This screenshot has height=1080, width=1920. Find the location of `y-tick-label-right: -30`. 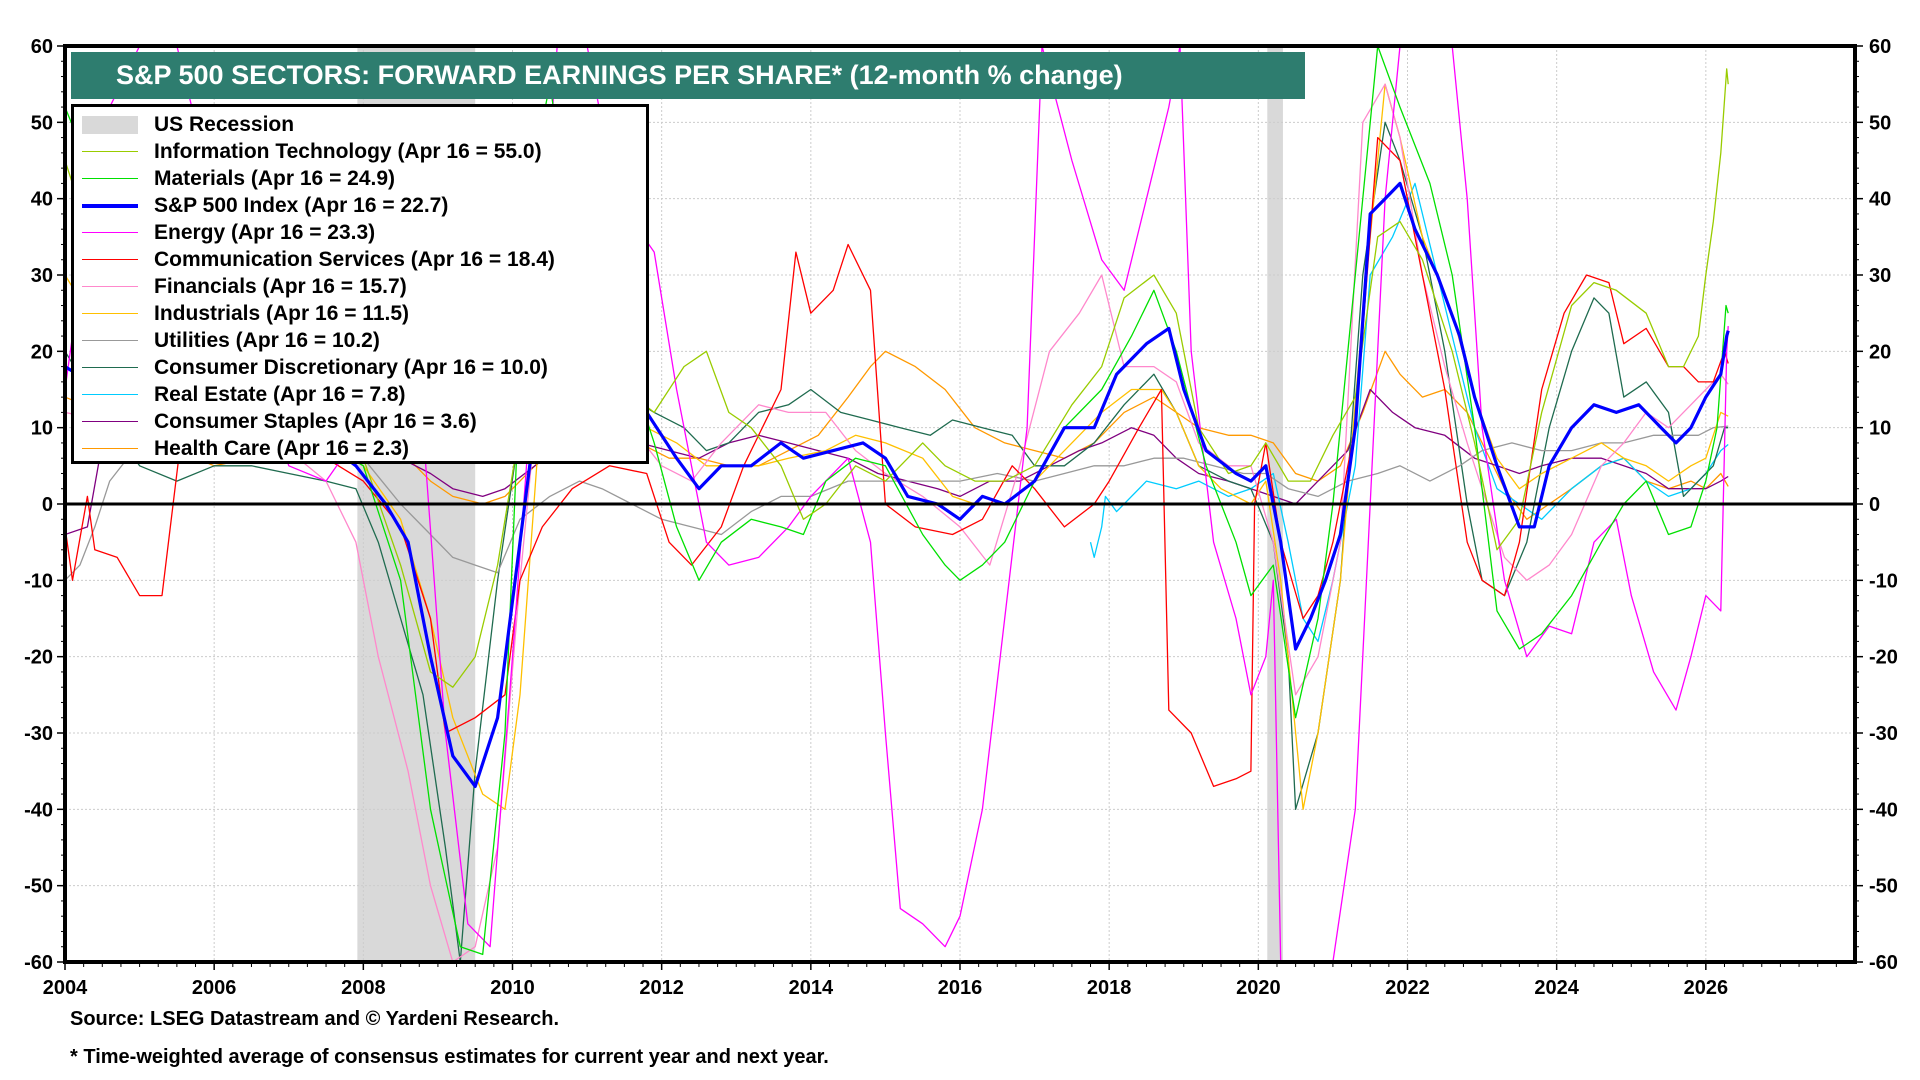

y-tick-label-right: -30 is located at coordinates (1883, 734).